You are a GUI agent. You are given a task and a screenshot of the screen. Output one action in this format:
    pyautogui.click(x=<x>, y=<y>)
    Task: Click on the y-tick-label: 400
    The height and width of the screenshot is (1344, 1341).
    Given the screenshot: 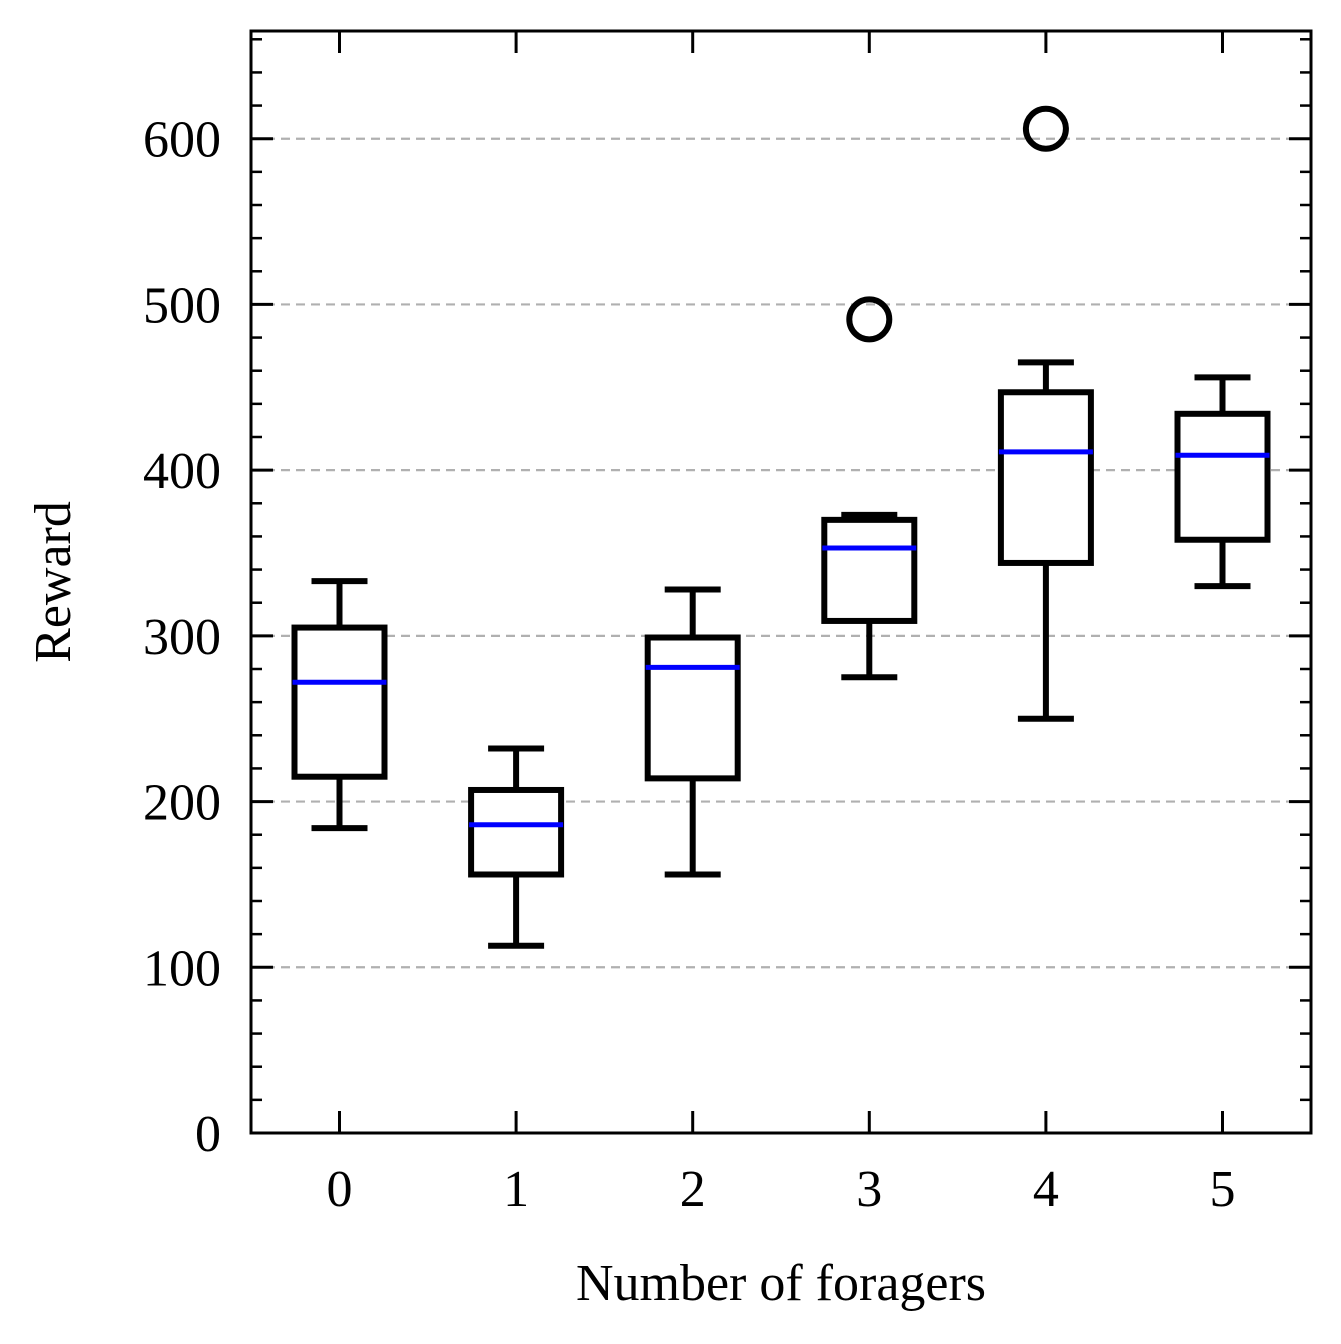 What is the action you would take?
    pyautogui.click(x=182, y=471)
    